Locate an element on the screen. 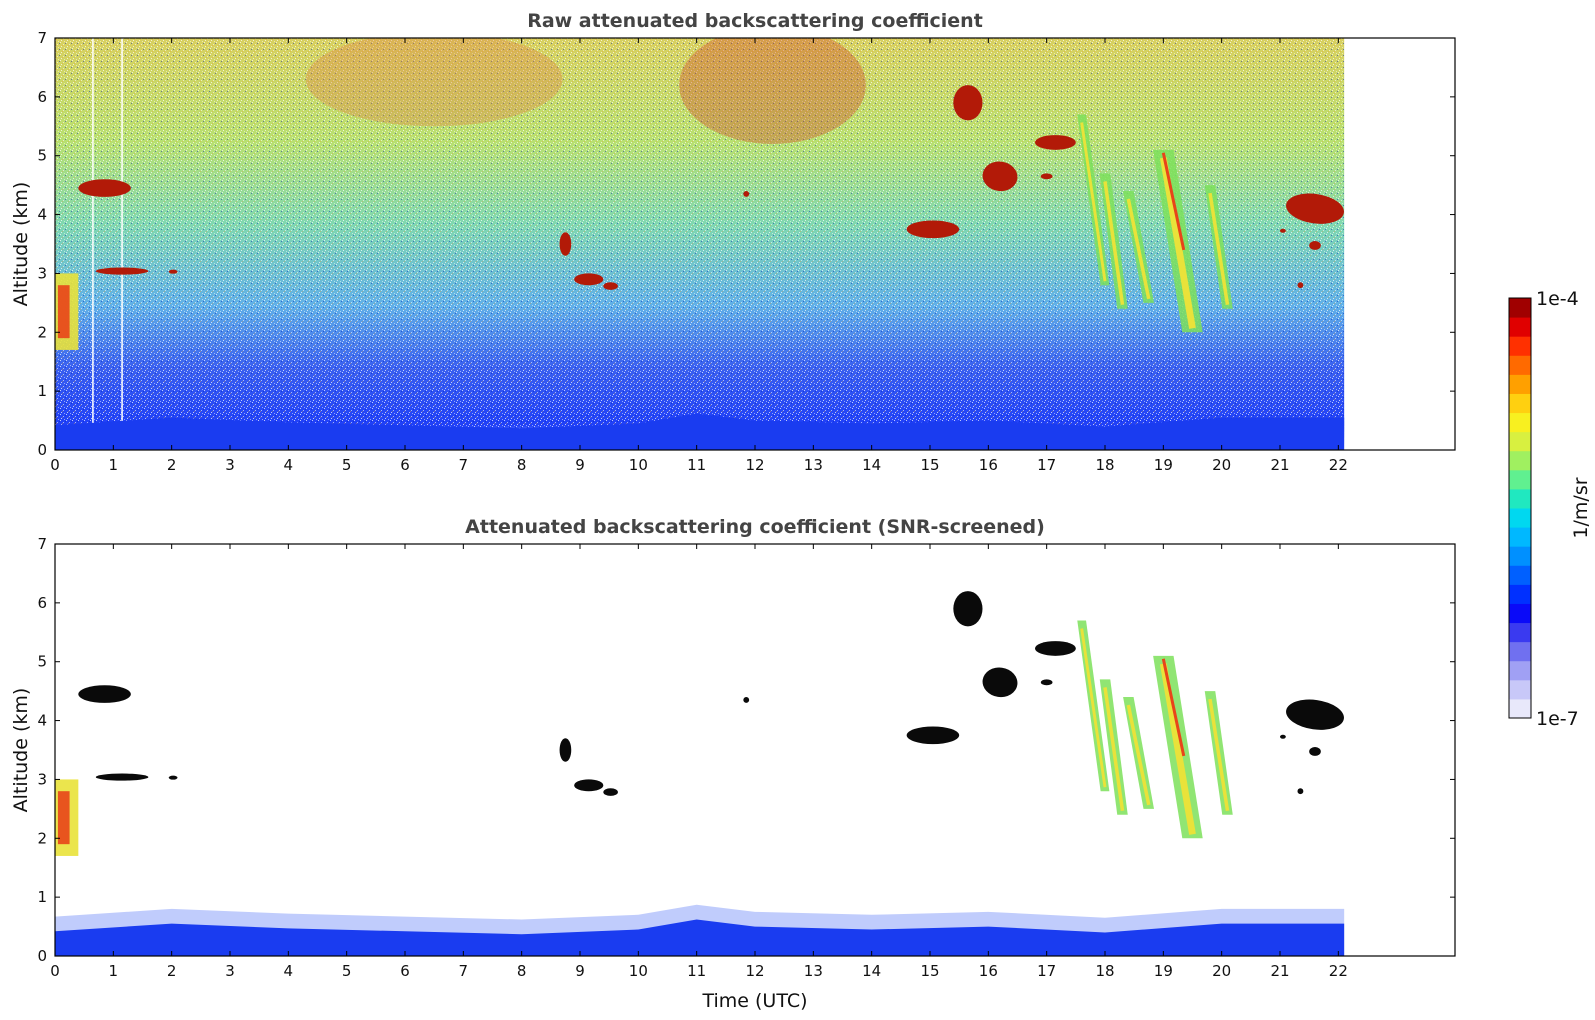 The image size is (1595, 1020). x-tick-label: 6 is located at coordinates (405, 971).